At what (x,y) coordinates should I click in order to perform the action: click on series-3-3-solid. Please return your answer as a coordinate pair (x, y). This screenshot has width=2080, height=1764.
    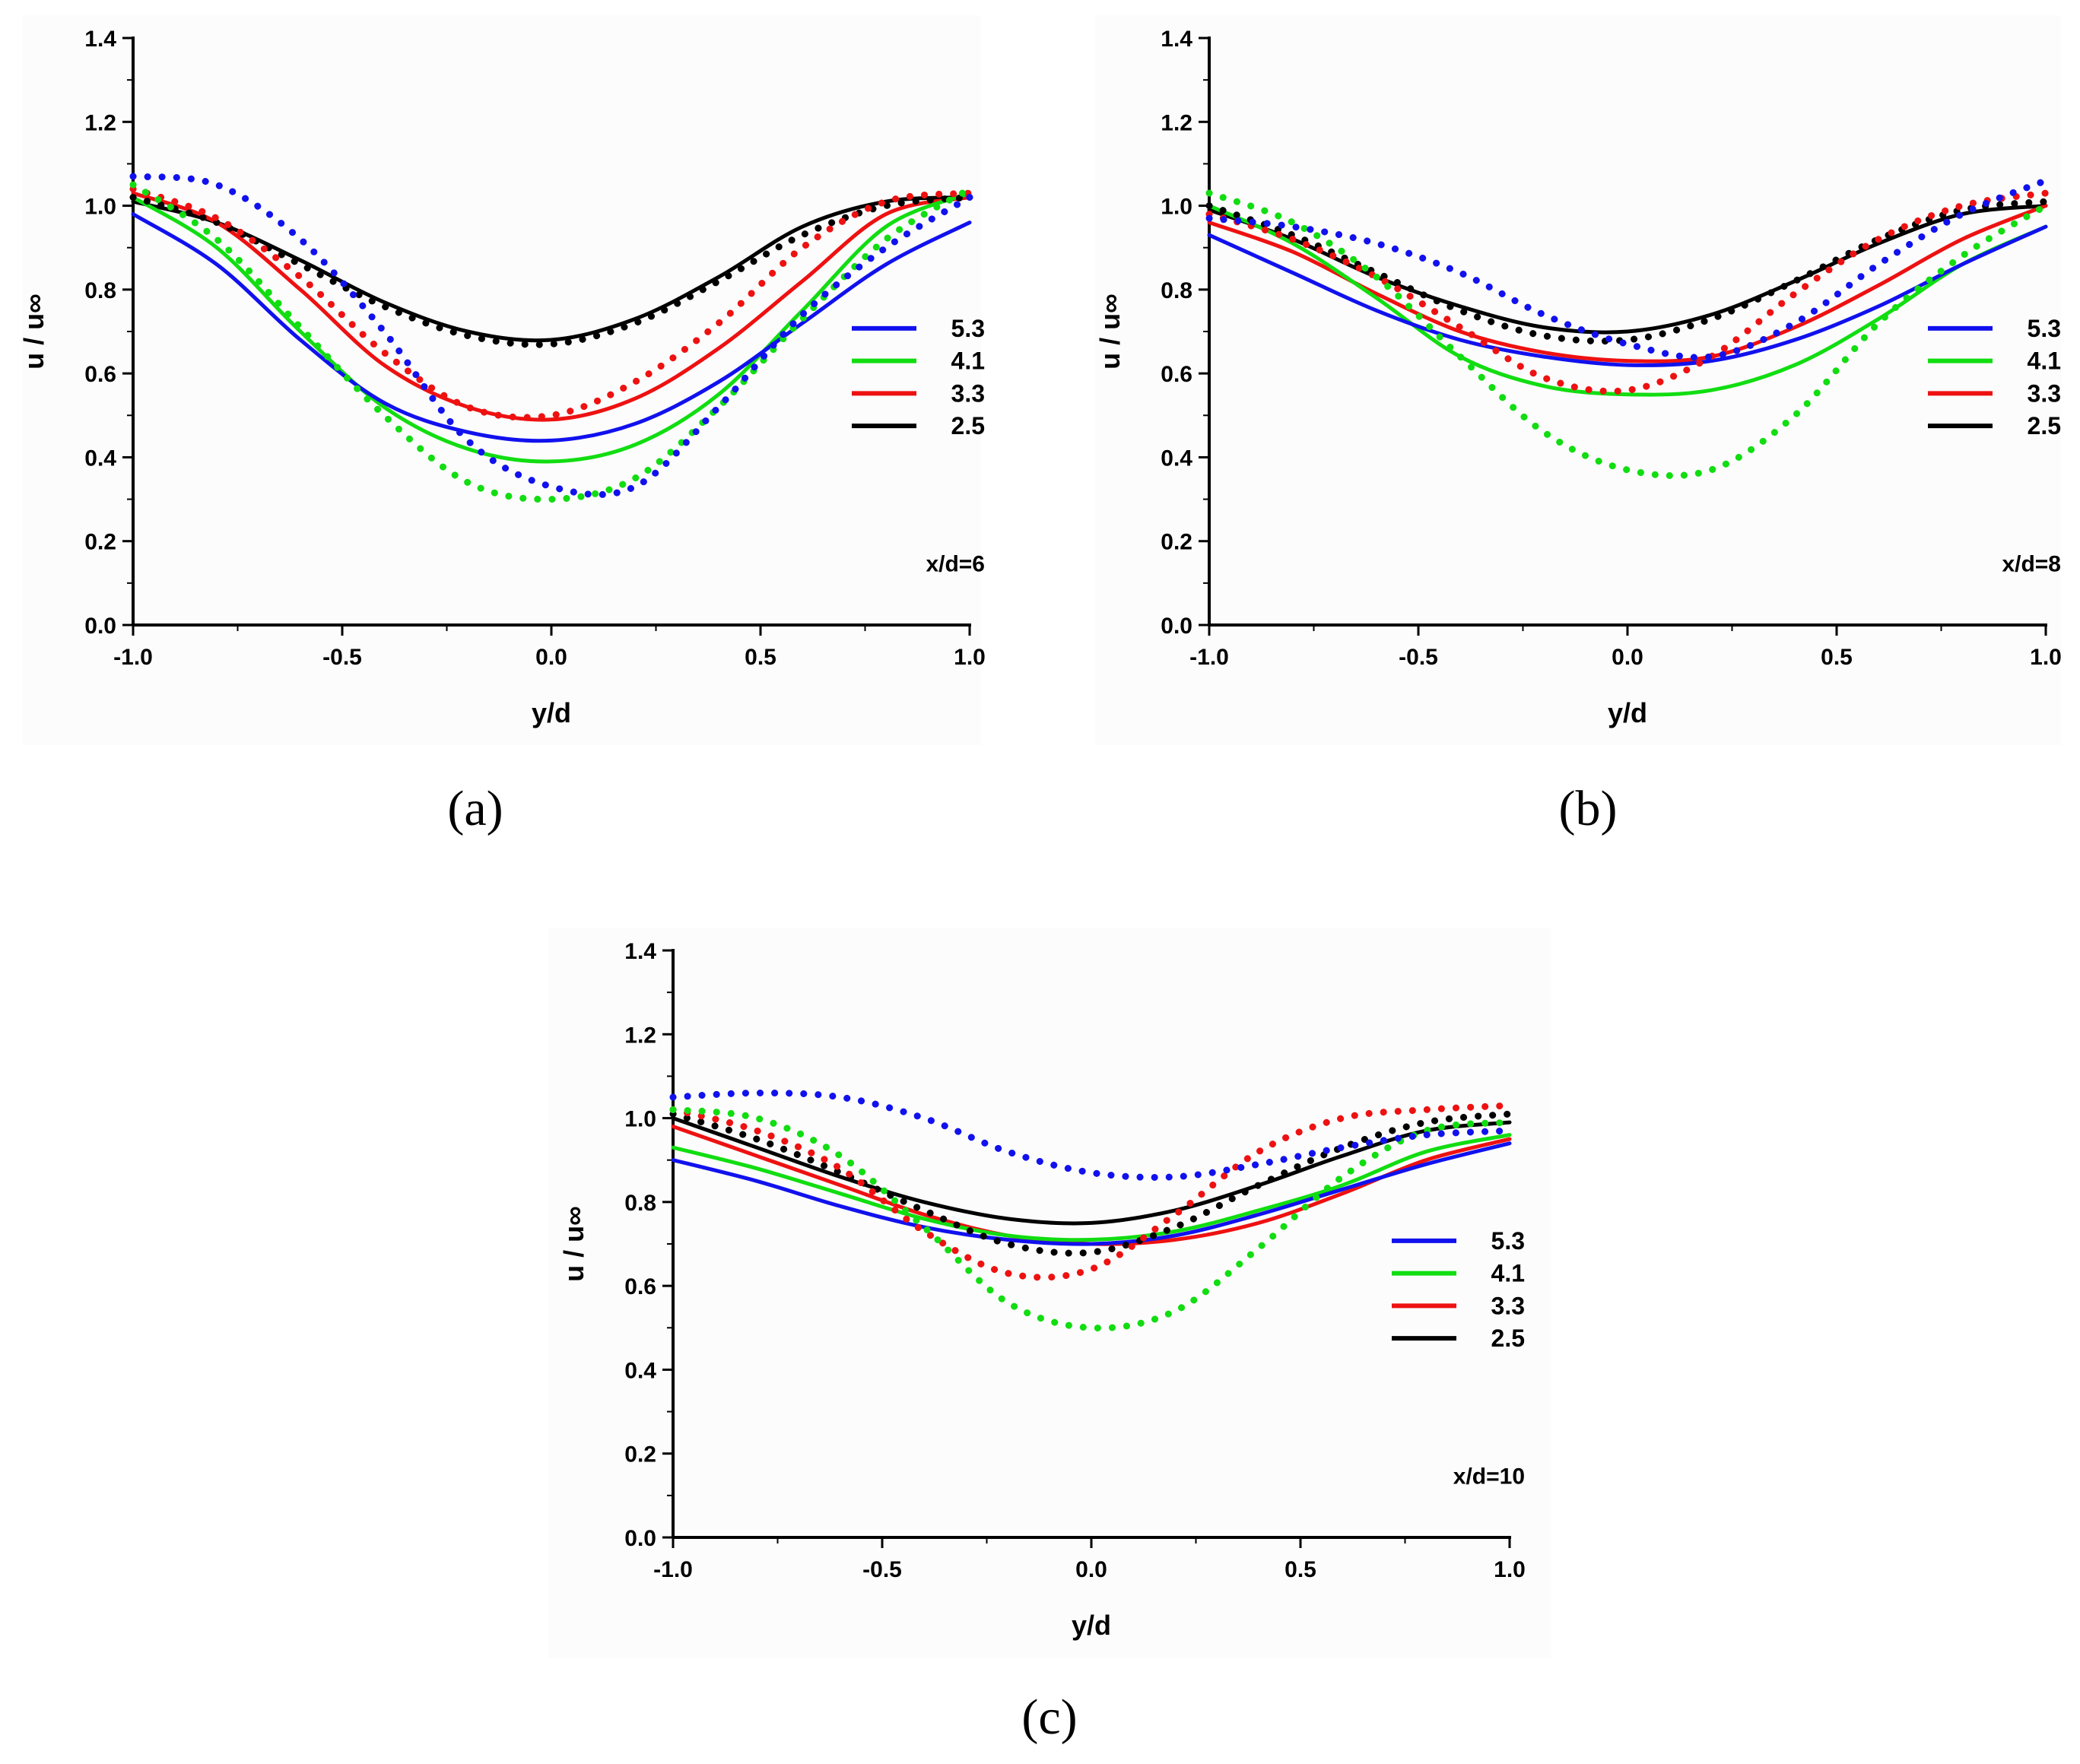
    Looking at the image, I should click on (551, 307).